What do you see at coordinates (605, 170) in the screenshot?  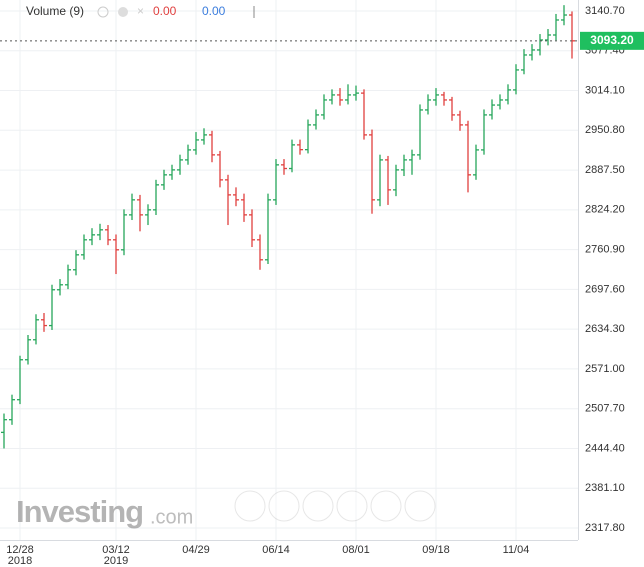 I see `y-tick-label: 2887.50` at bounding box center [605, 170].